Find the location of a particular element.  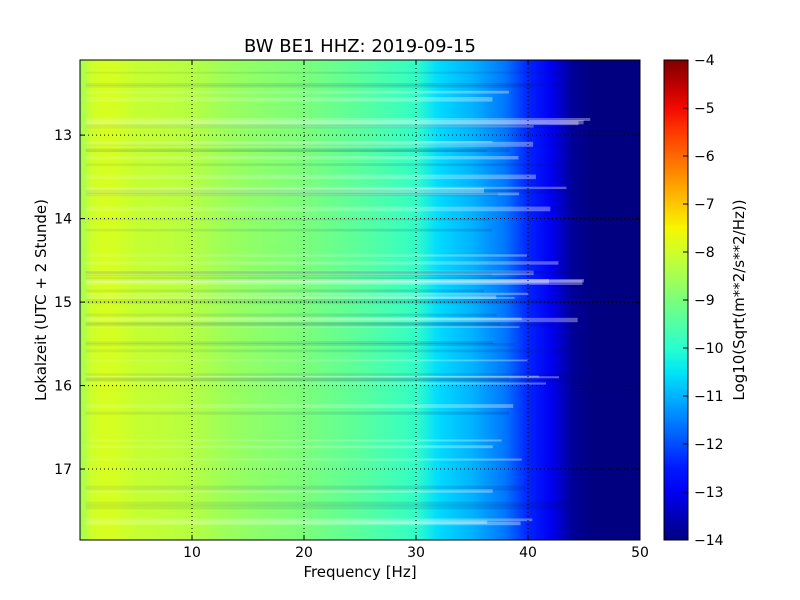

y-tick-label: 17 is located at coordinates (63, 470).